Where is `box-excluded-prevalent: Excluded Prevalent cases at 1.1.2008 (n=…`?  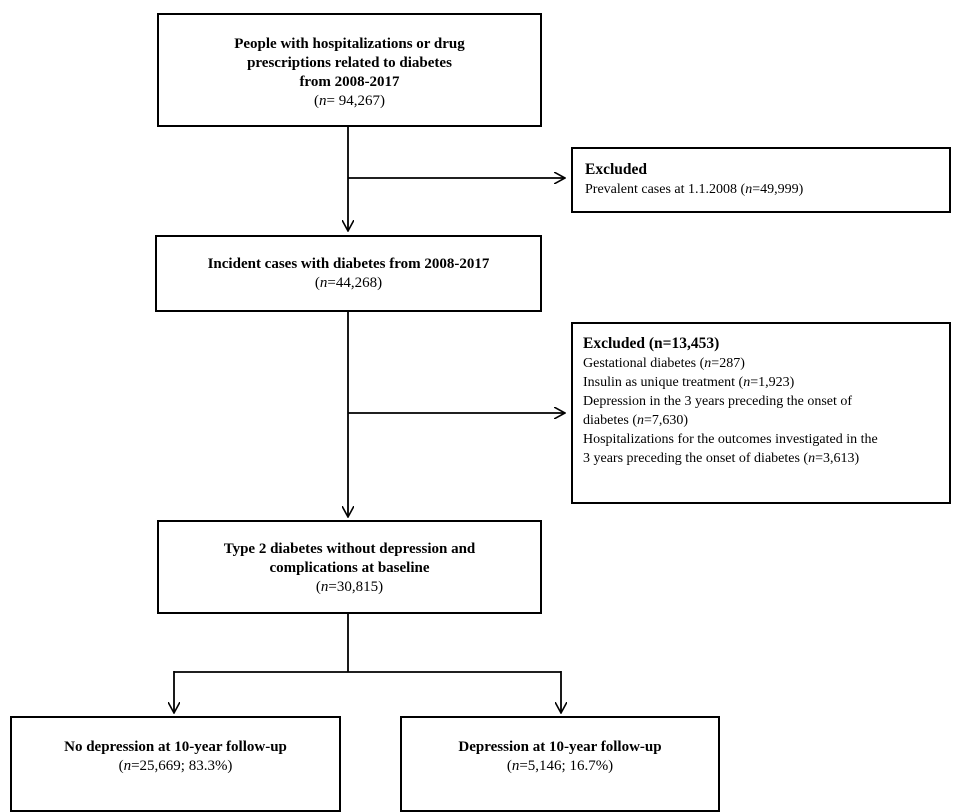
box-excluded-prevalent: Excluded Prevalent cases at 1.1.2008 (n=… is located at coordinates (761, 180).